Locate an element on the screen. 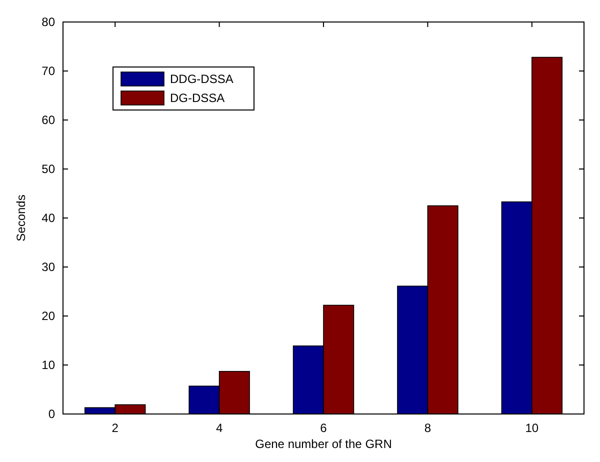 This screenshot has width=600, height=462. y-tick-label: 80 is located at coordinates (49, 22).